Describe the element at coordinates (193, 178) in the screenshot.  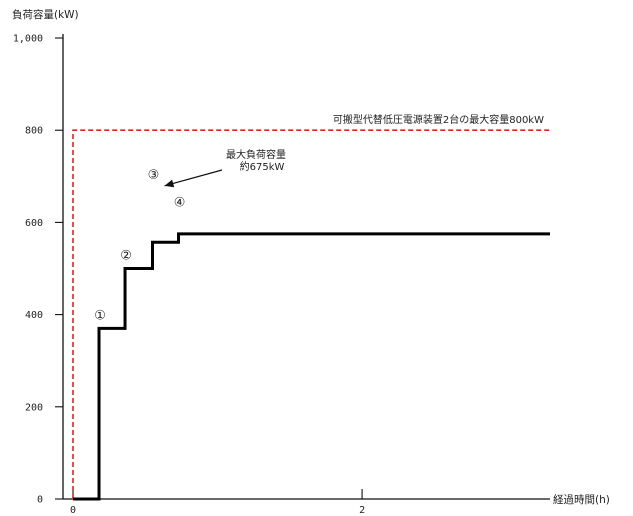
I see `peak-arrow` at that location.